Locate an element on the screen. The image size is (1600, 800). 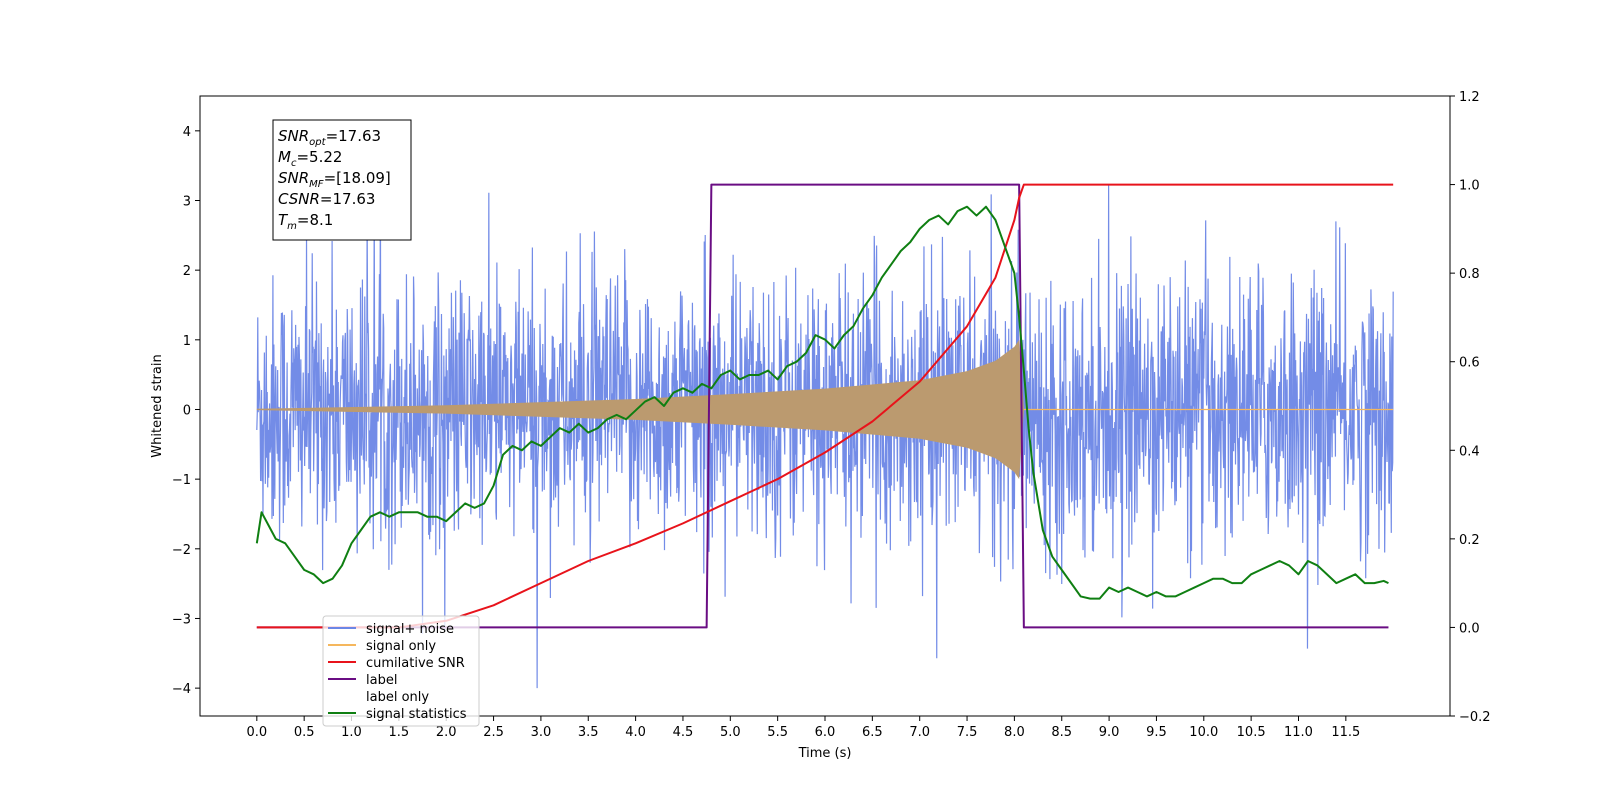
y-tick-label: 0 is located at coordinates (187, 410).